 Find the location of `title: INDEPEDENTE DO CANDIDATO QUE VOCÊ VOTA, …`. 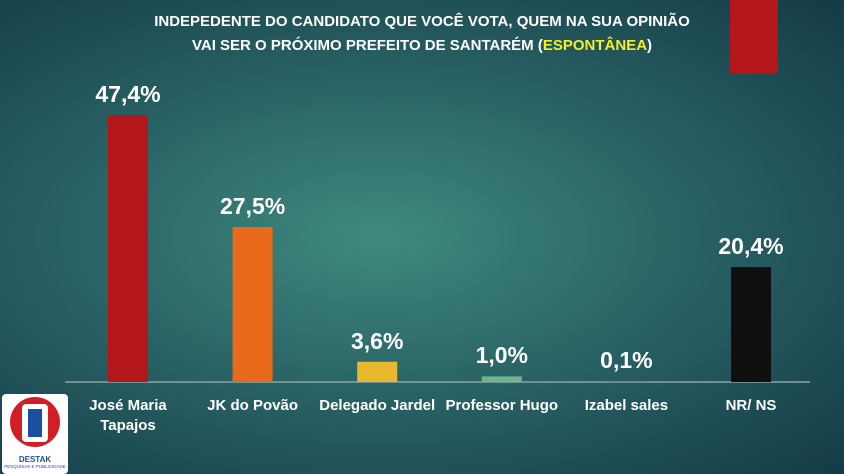

title: INDEPEDENTE DO CANDIDATO QUE VOCÊ VOTA, … is located at coordinates (422, 21).